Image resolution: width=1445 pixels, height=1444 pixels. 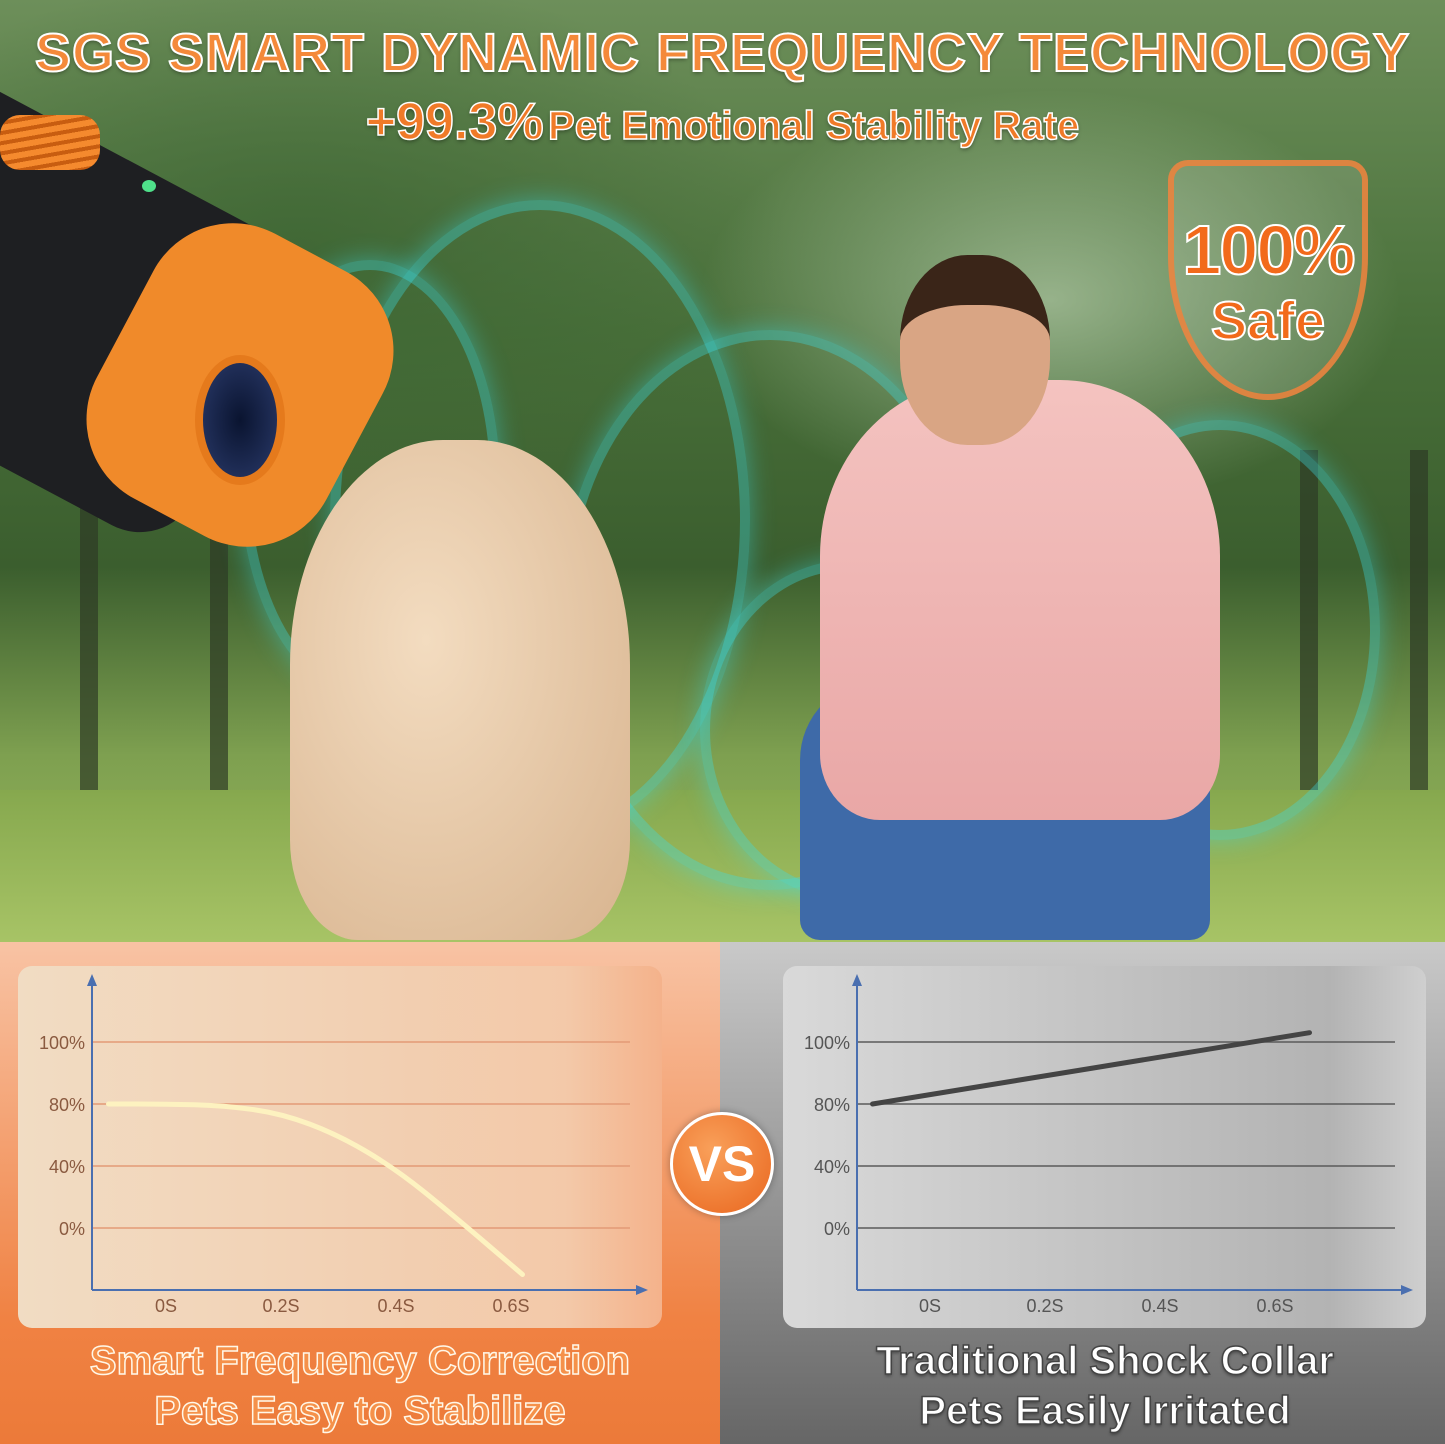 What do you see at coordinates (813, 126) in the screenshot?
I see `stat-label: Pet Emotional Stability Rate` at bounding box center [813, 126].